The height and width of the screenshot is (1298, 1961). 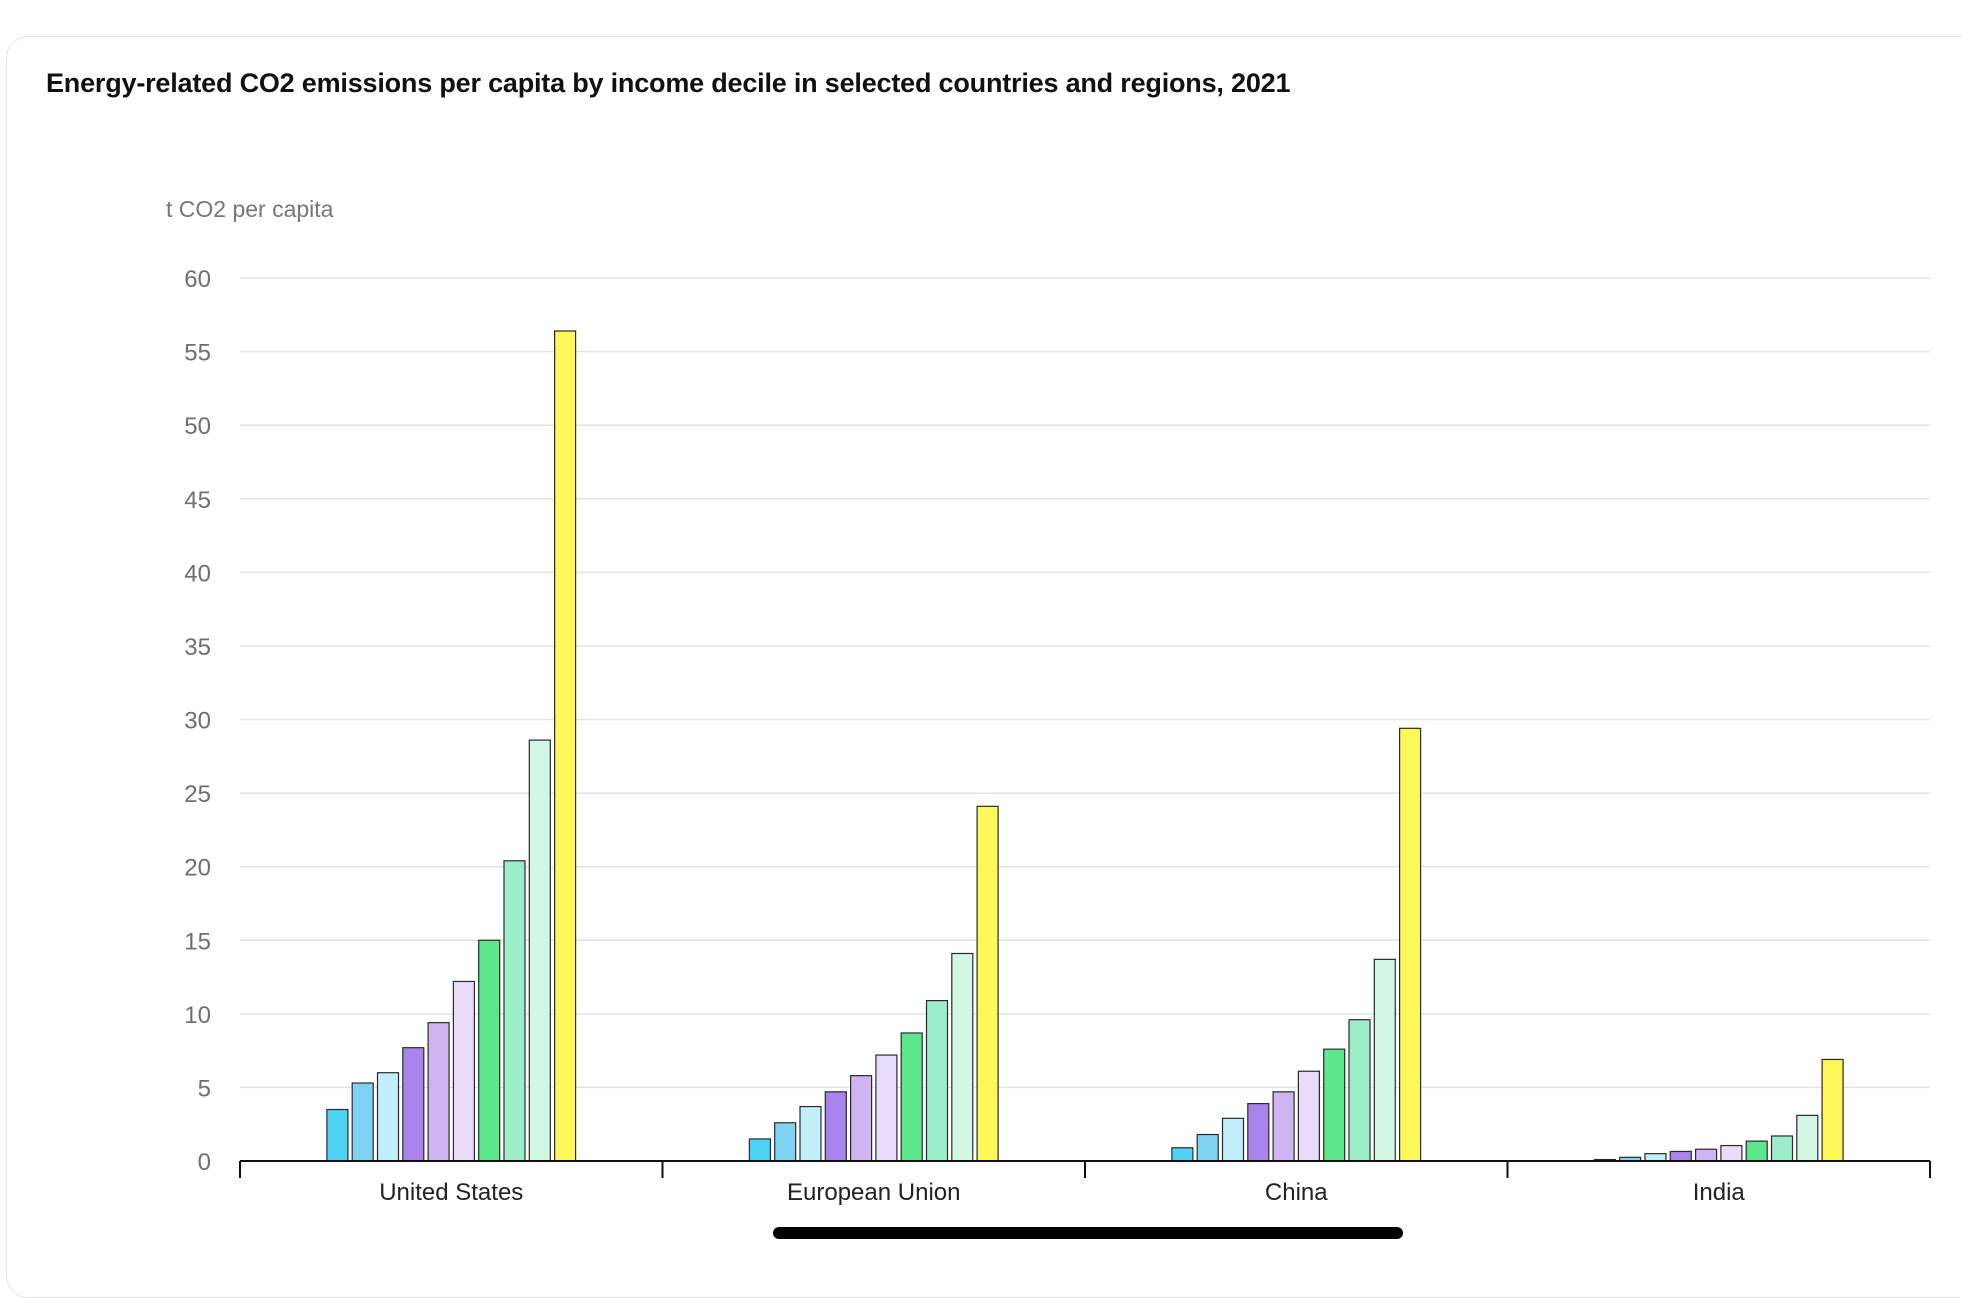 What do you see at coordinates (1719, 1192) in the screenshot?
I see `x-category-label: India` at bounding box center [1719, 1192].